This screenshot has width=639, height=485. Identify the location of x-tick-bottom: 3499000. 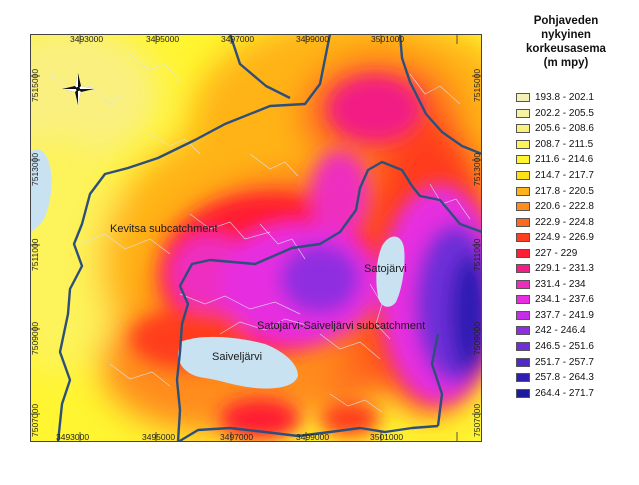
(312, 437).